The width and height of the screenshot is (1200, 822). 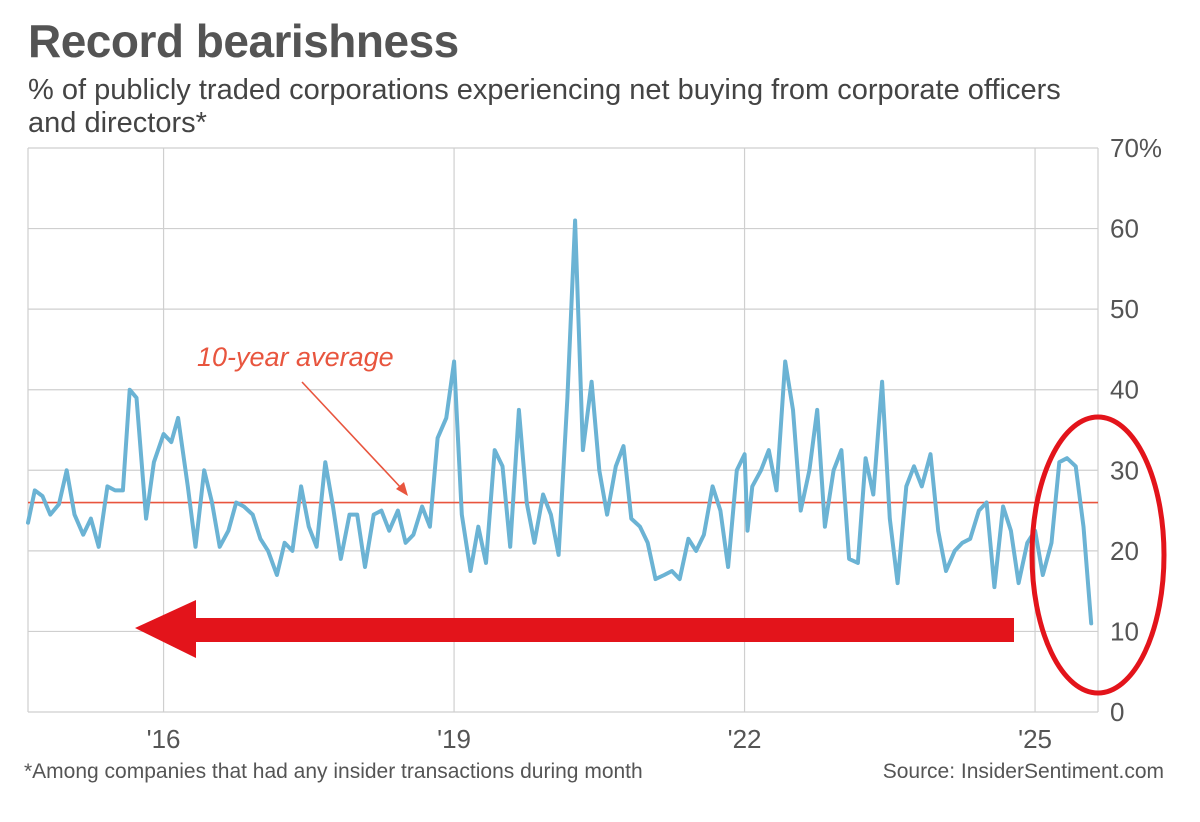 I want to click on y-tick-label: 70%, so click(x=1136, y=148).